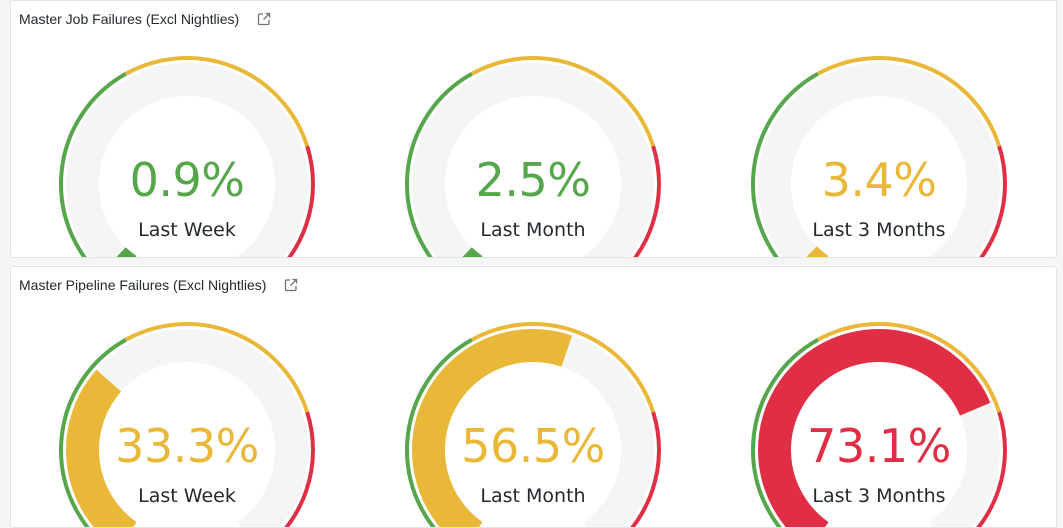 The height and width of the screenshot is (528, 1063). I want to click on gauge-value: 33.3%, so click(187, 446).